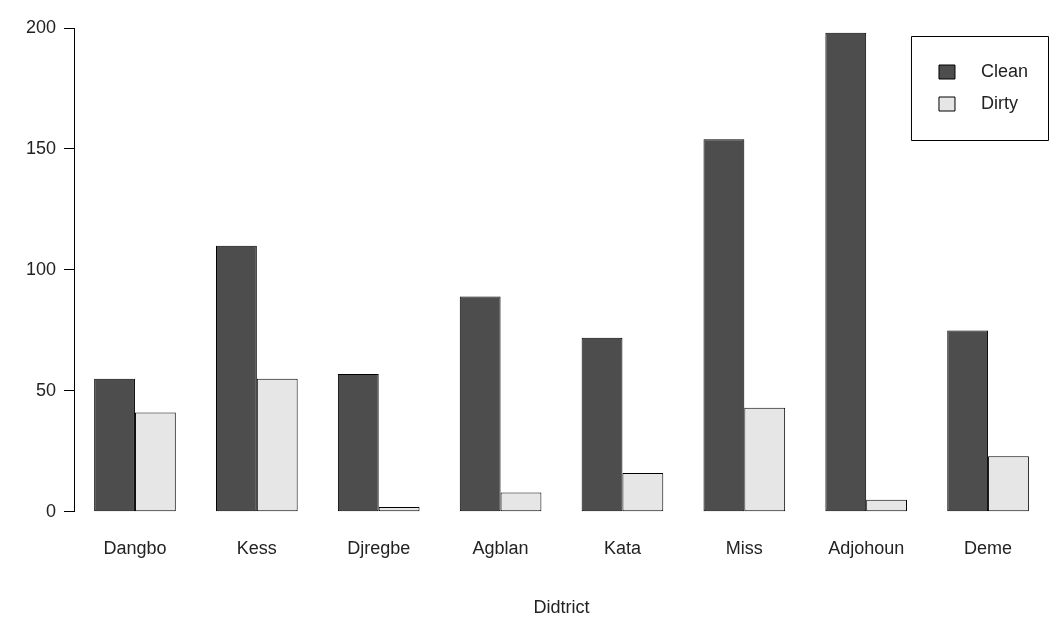  What do you see at coordinates (51, 510) in the screenshot?
I see `y-tick-label: 0` at bounding box center [51, 510].